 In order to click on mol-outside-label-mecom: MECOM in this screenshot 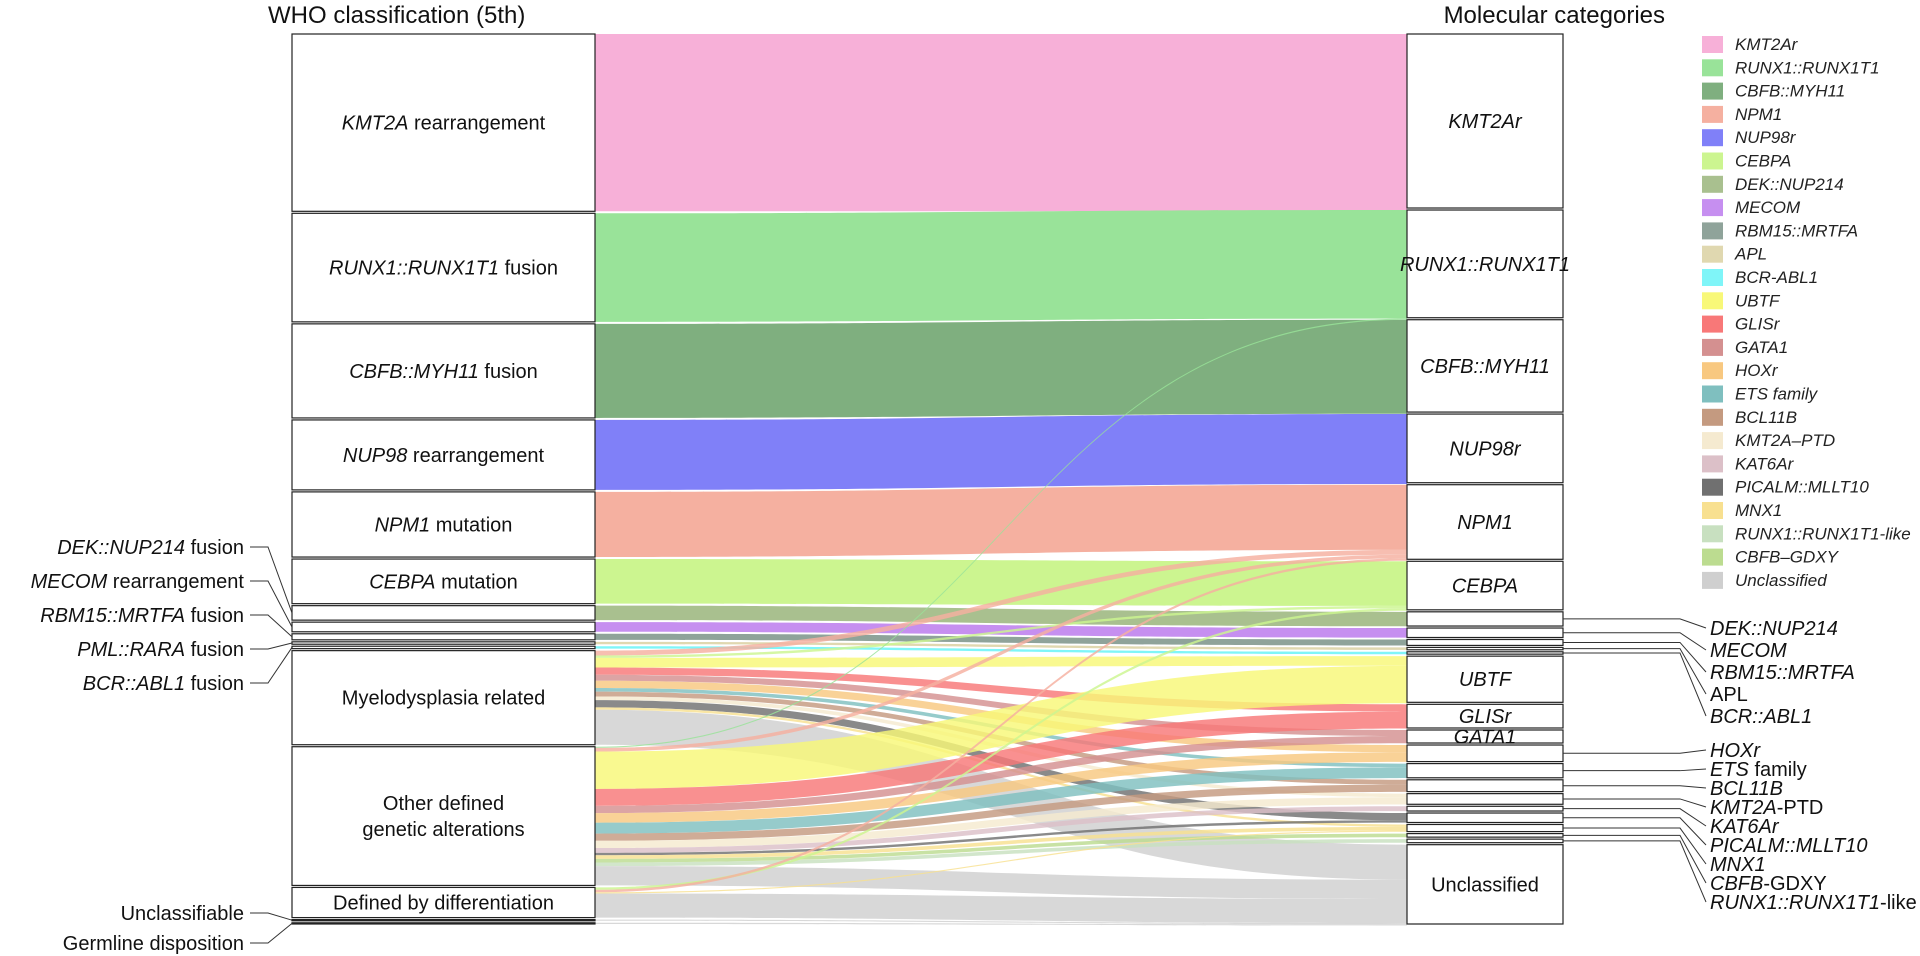, I will do `click(1748, 651)`.